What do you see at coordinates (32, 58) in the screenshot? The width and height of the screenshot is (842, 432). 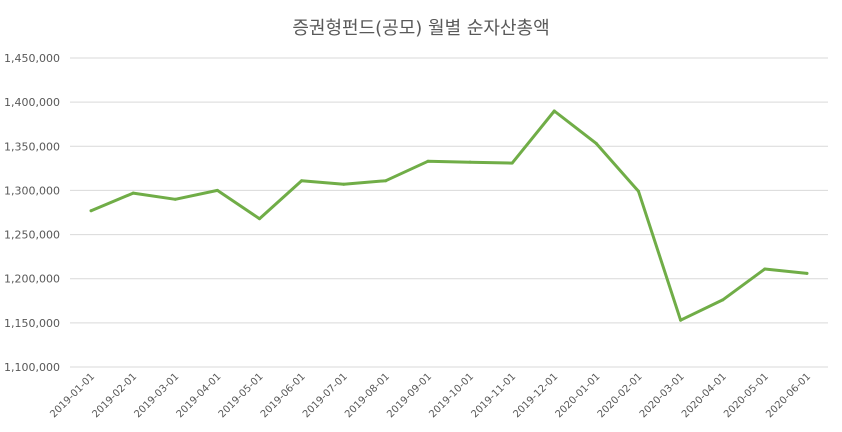 I see `y-tick-label: 1,450,000` at bounding box center [32, 58].